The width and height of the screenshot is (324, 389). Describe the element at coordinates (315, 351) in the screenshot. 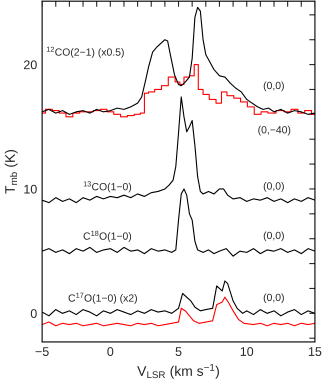

I see `x-tick-label: 15` at that location.